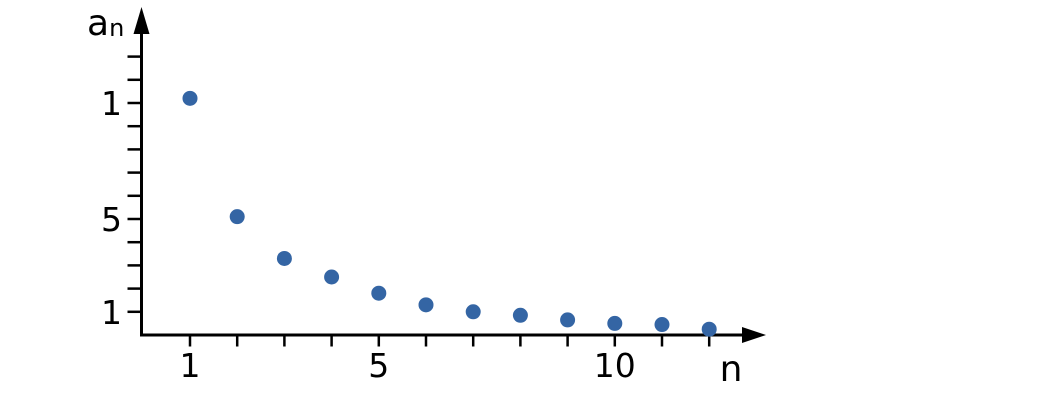 This screenshot has width=1058, height=406. Describe the element at coordinates (754, 335) in the screenshot. I see `x-axis-arrowhead-icon` at that location.